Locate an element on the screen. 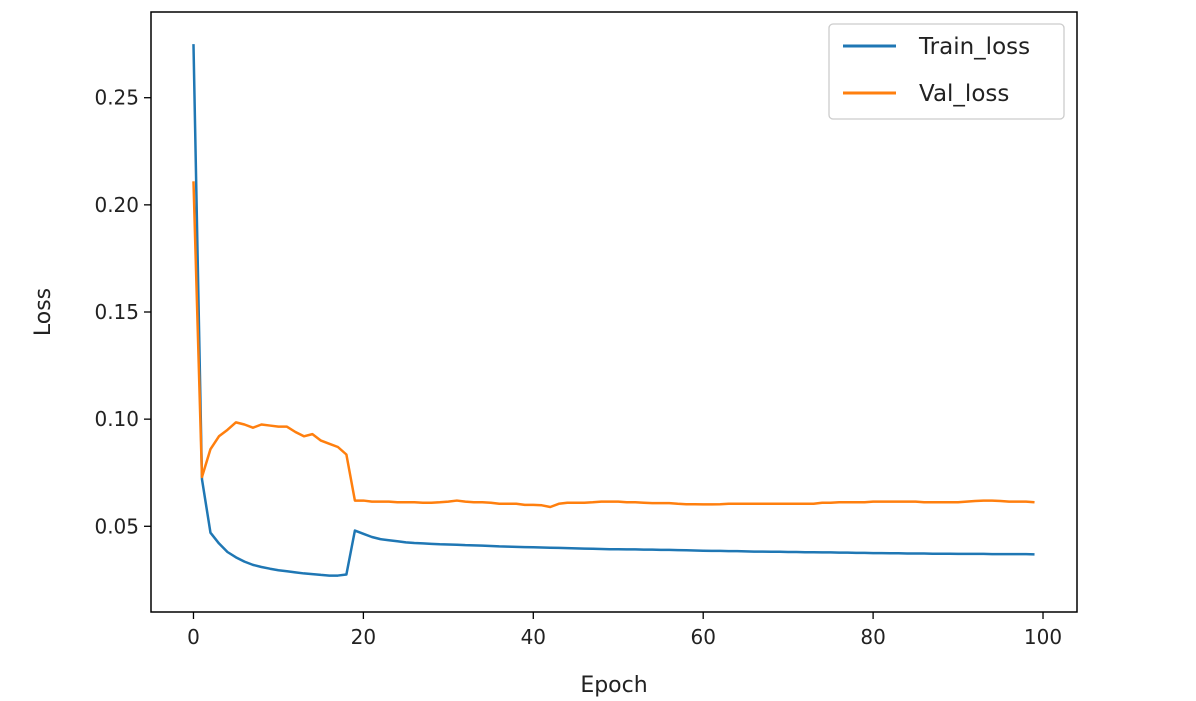  x-tick-label: 20 is located at coordinates (363, 637).